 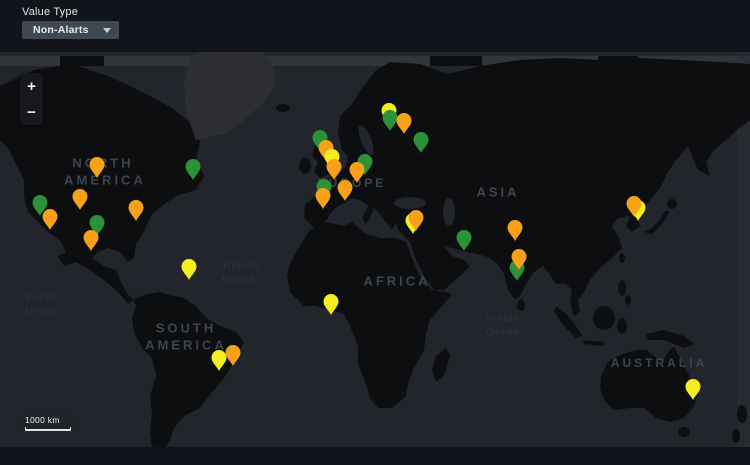 What do you see at coordinates (48, 429) in the screenshot?
I see `scale-bar` at bounding box center [48, 429].